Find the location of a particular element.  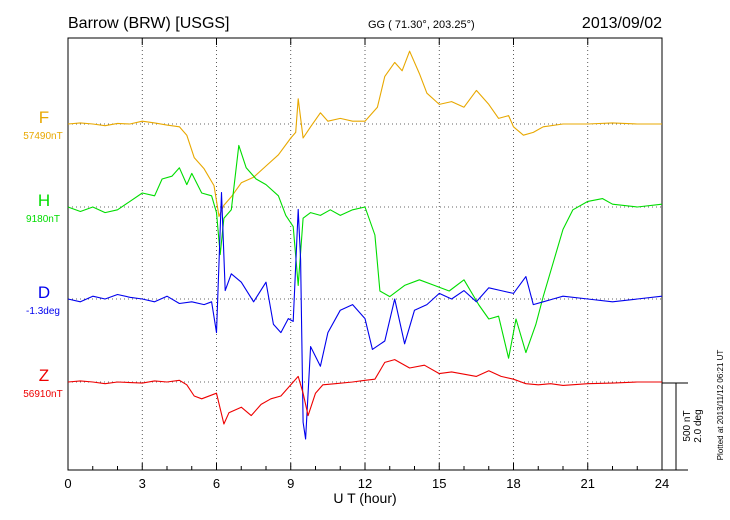

series-name-z: Z is located at coordinates (44, 375).